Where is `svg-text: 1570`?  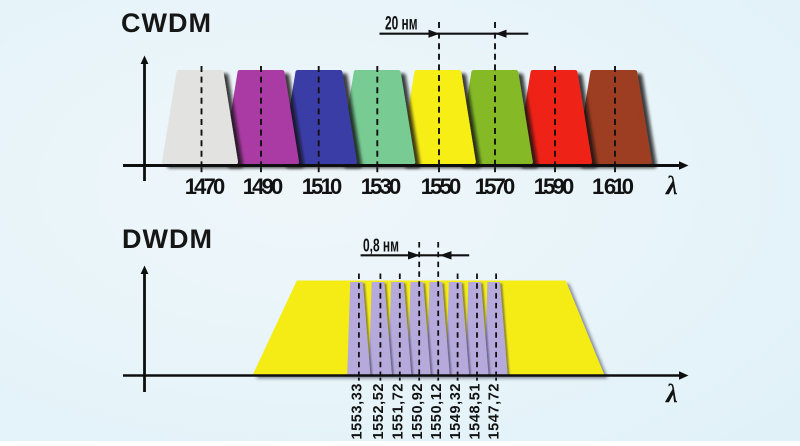 svg-text: 1570 is located at coordinates (495, 186).